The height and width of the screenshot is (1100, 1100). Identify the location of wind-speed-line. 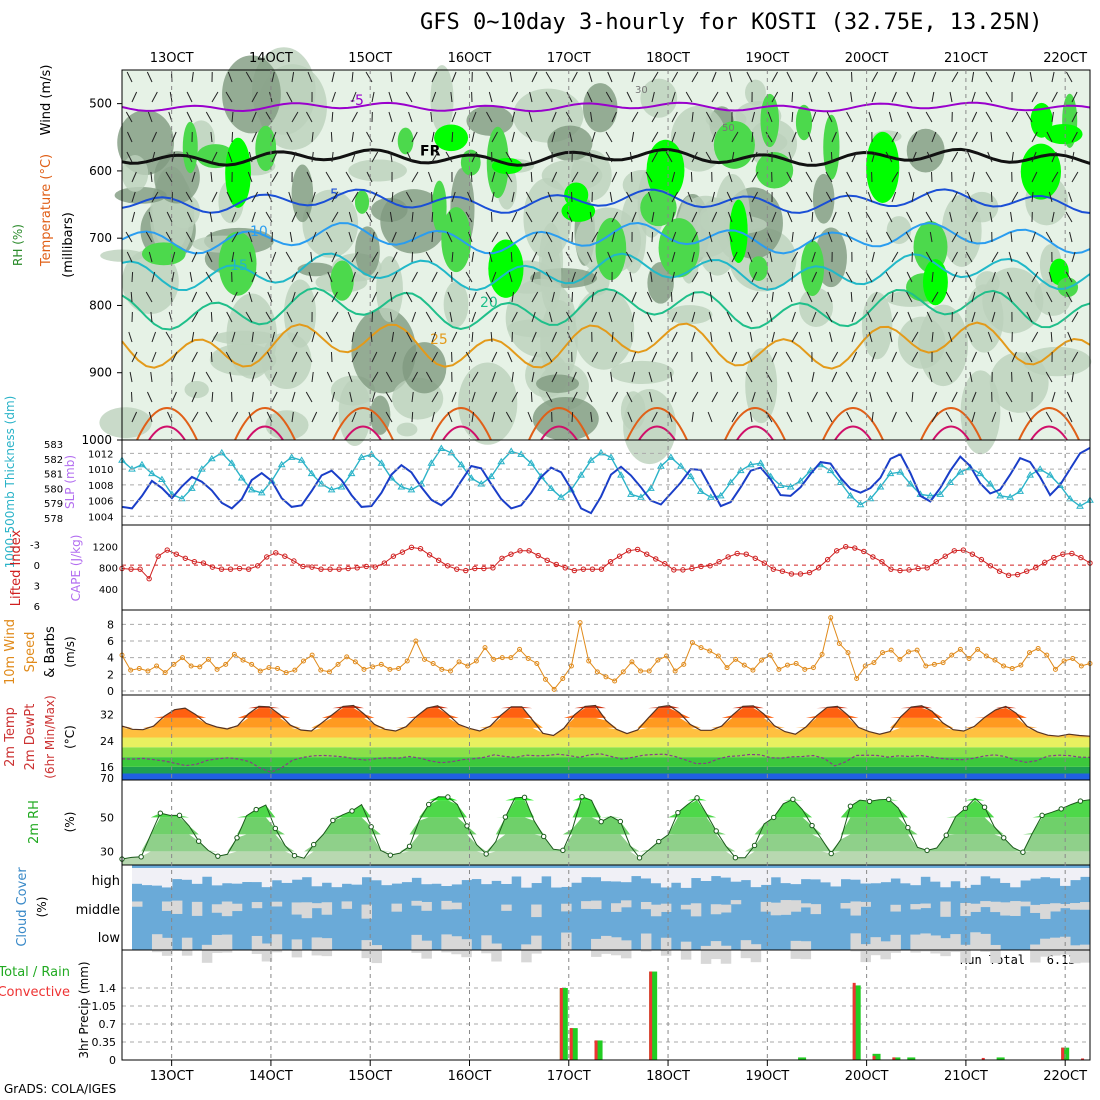
(606, 653).